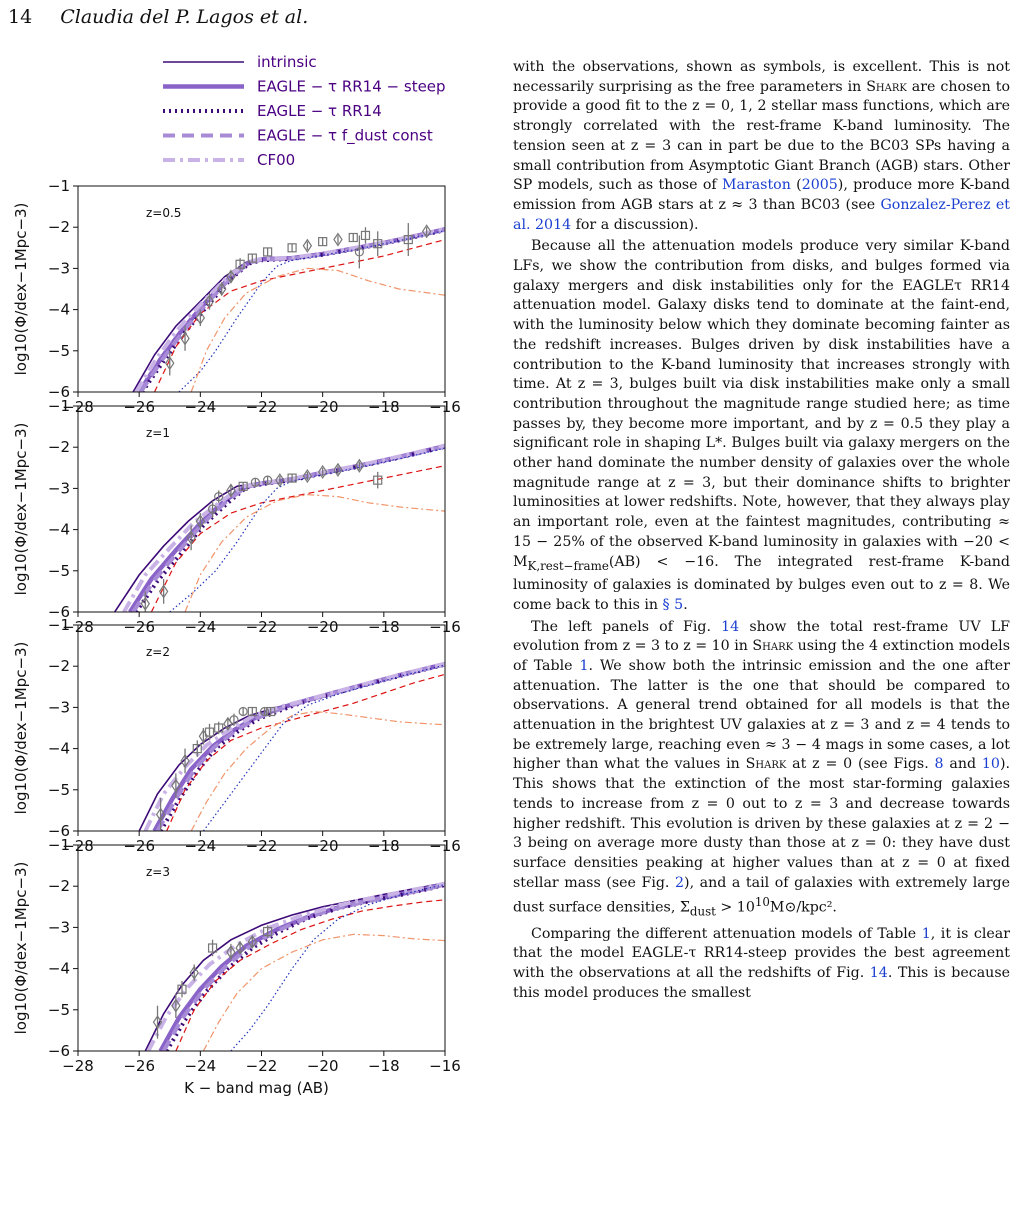 Image resolution: width=1015 pixels, height=1207 pixels. I want to click on running-authors: Claudia del P. Lagos et al., so click(184, 17).